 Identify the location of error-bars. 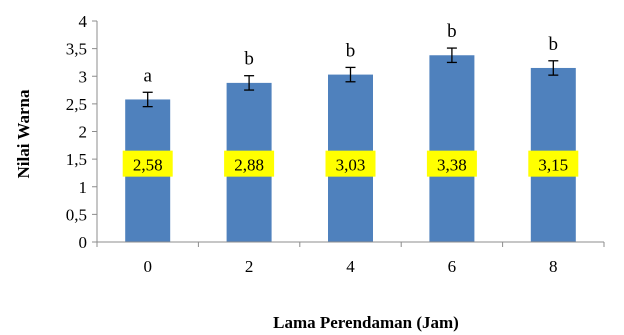
(350, 77).